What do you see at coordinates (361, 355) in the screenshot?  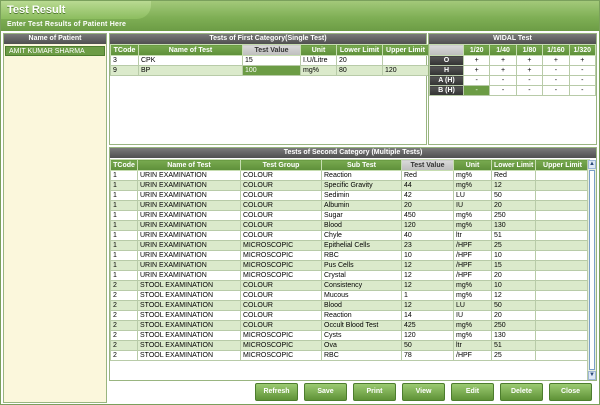 I see `table-cell-sub-test: RBC` at bounding box center [361, 355].